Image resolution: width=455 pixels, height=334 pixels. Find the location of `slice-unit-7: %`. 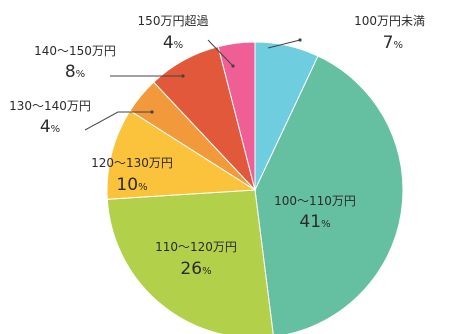

slice-unit-7: % is located at coordinates (179, 45).